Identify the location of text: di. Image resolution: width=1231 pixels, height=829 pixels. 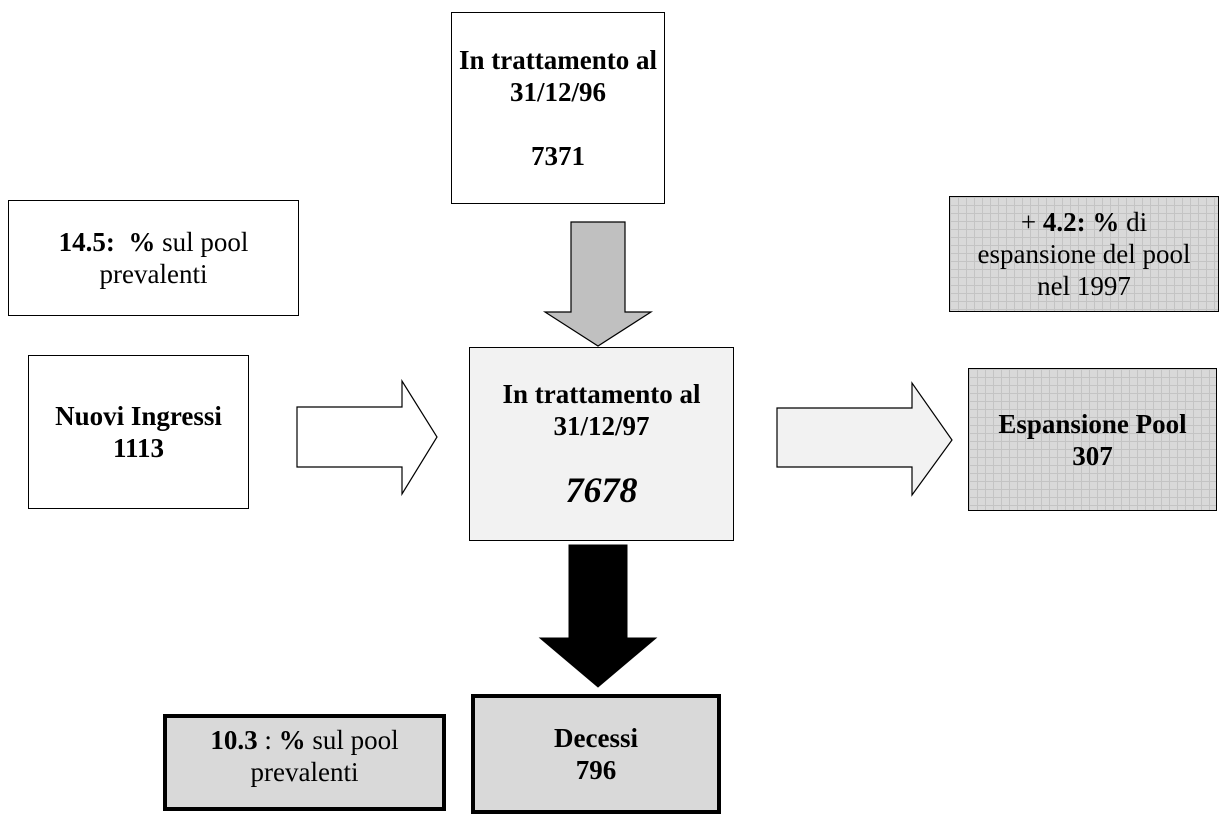
(1137, 222).